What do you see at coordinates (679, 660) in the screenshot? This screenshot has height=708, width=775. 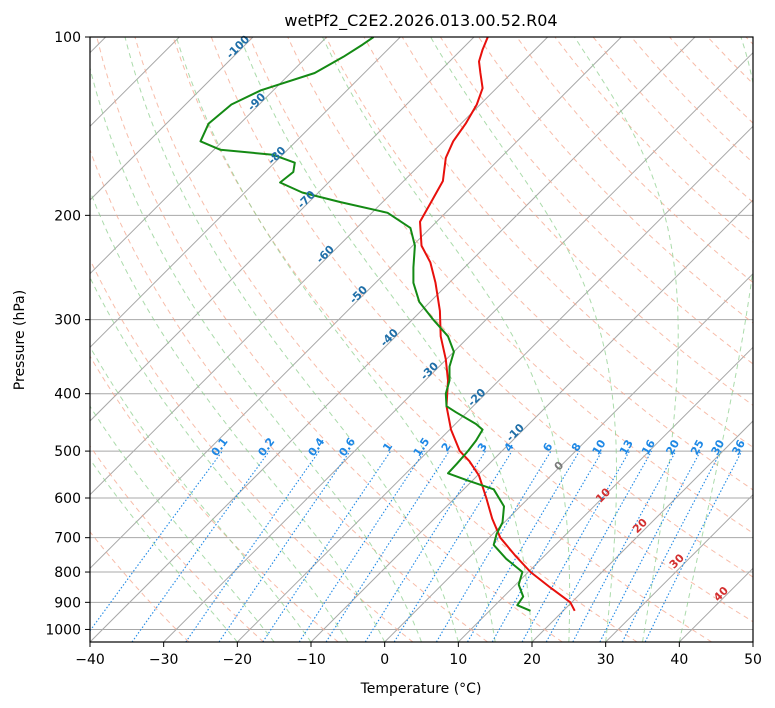 I see `x-tick-label: 40` at bounding box center [679, 660].